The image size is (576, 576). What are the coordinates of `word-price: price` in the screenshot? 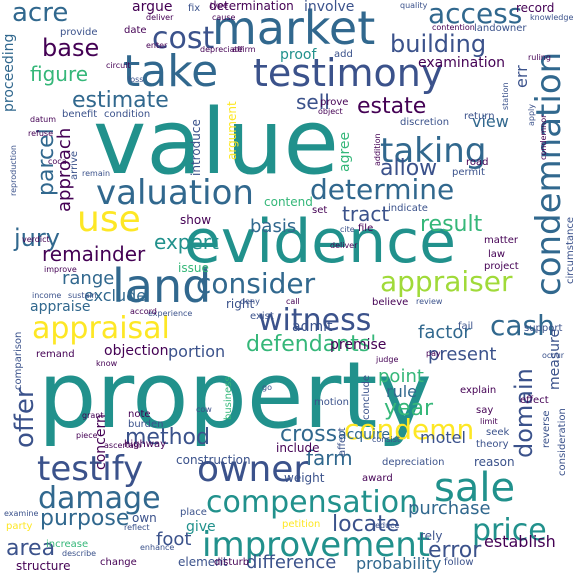 It's located at (509, 530).